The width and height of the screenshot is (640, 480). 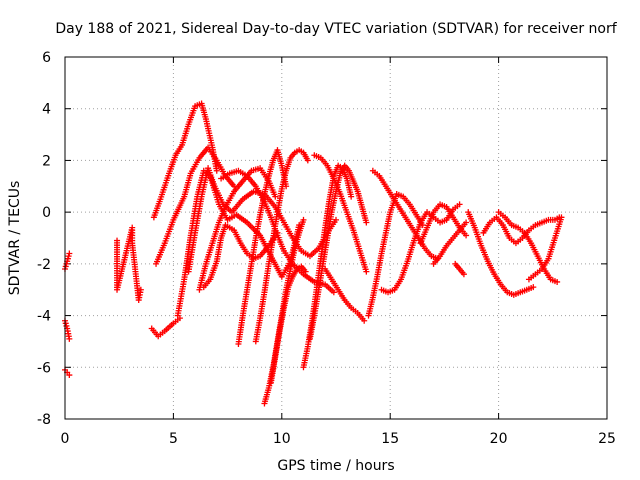 I want to click on y-tick-label: 2, so click(x=46, y=161).